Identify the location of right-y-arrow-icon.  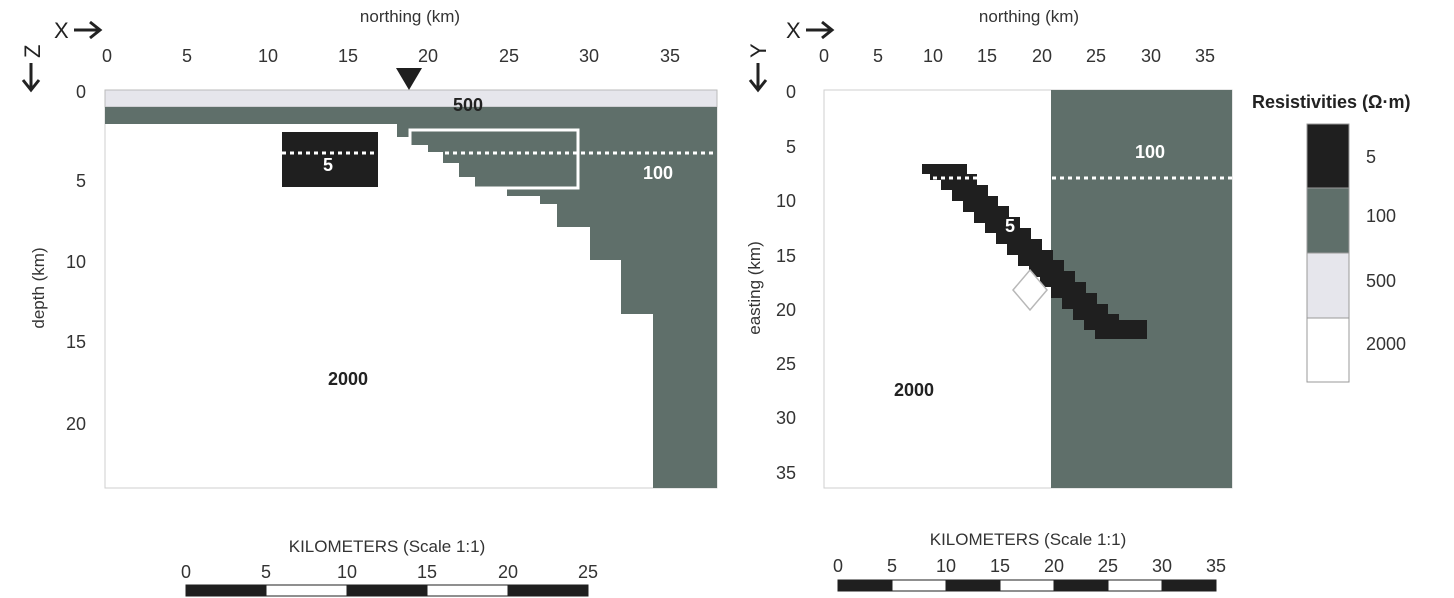
(758, 78).